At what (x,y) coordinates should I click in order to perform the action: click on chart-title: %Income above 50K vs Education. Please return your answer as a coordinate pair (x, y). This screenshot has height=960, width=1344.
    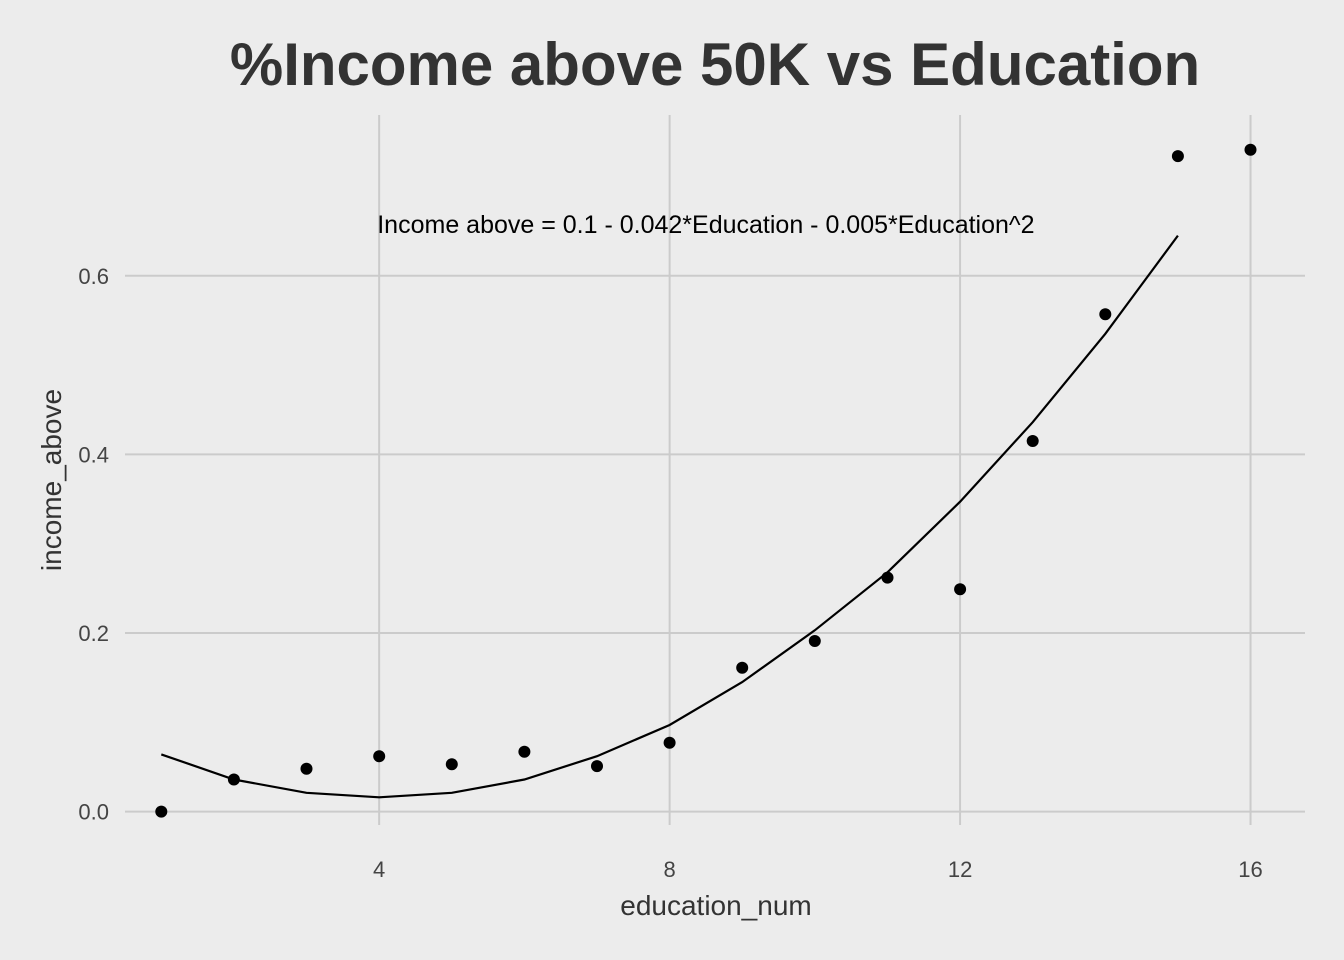
    Looking at the image, I should click on (715, 64).